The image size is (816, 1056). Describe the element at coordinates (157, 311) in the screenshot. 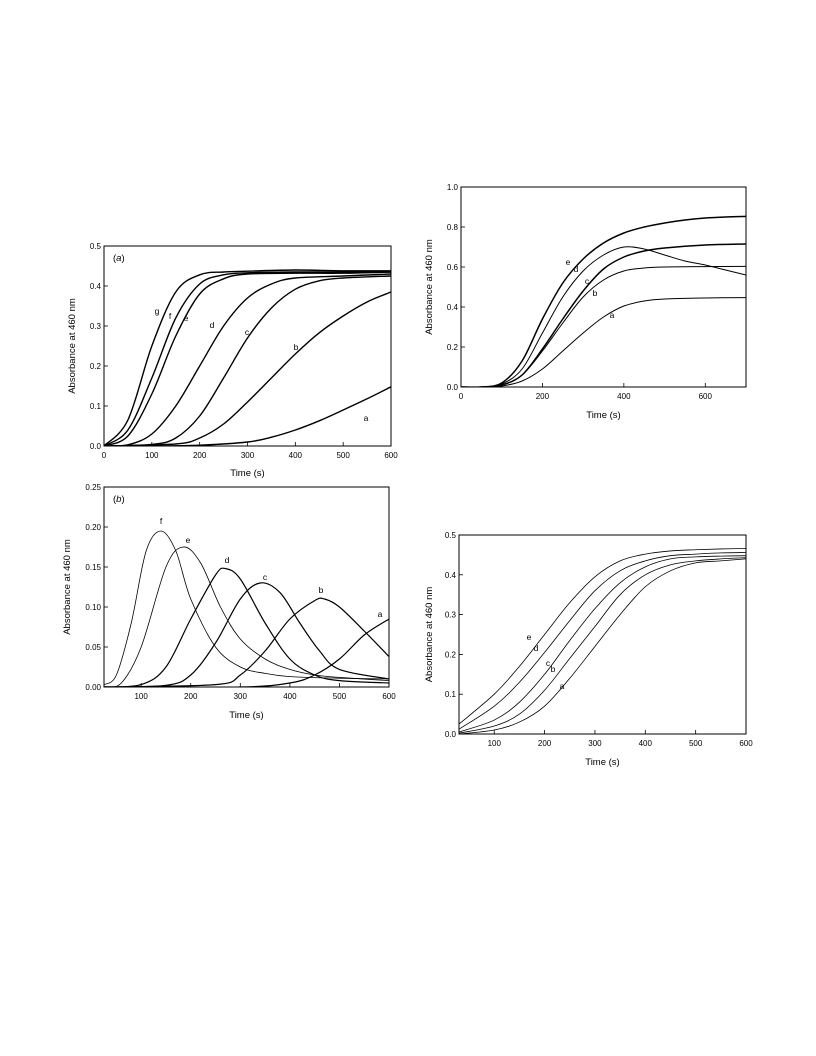

I see `series-label-g: g` at that location.